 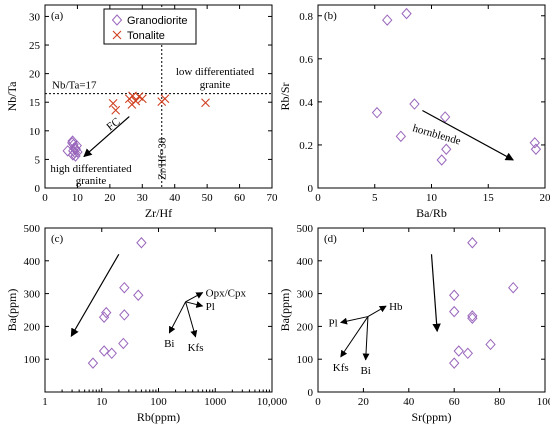 I want to click on vector-label: Hb, so click(x=396, y=307).